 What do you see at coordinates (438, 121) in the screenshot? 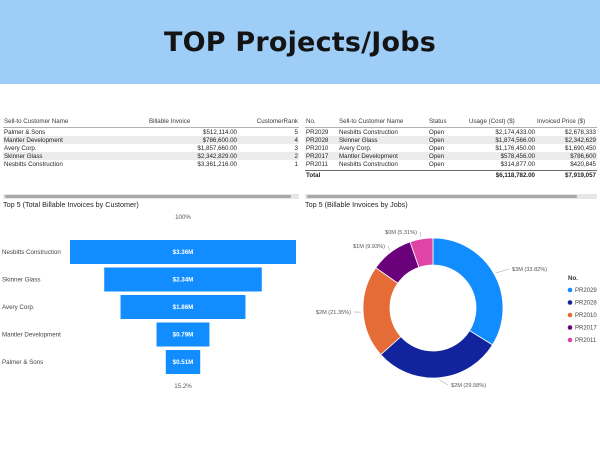
I see `col-header-status: Status` at bounding box center [438, 121].